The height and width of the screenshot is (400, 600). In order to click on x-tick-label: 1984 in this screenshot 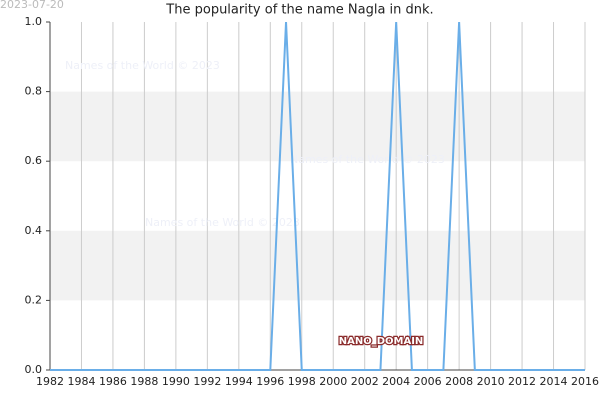, I will do `click(81, 381)`.